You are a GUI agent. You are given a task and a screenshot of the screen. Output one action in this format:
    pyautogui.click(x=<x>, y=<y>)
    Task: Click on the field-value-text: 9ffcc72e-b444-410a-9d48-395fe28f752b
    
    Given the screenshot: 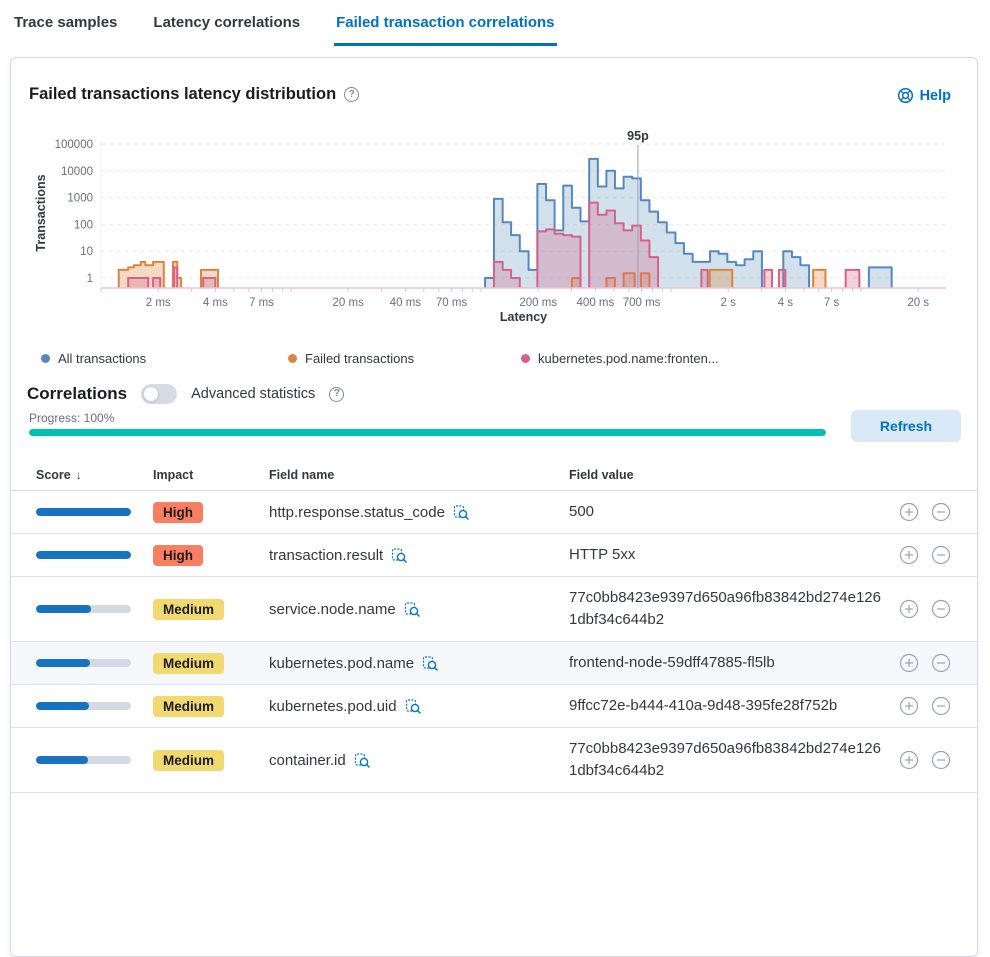 What is the action you would take?
    pyautogui.click(x=703, y=705)
    